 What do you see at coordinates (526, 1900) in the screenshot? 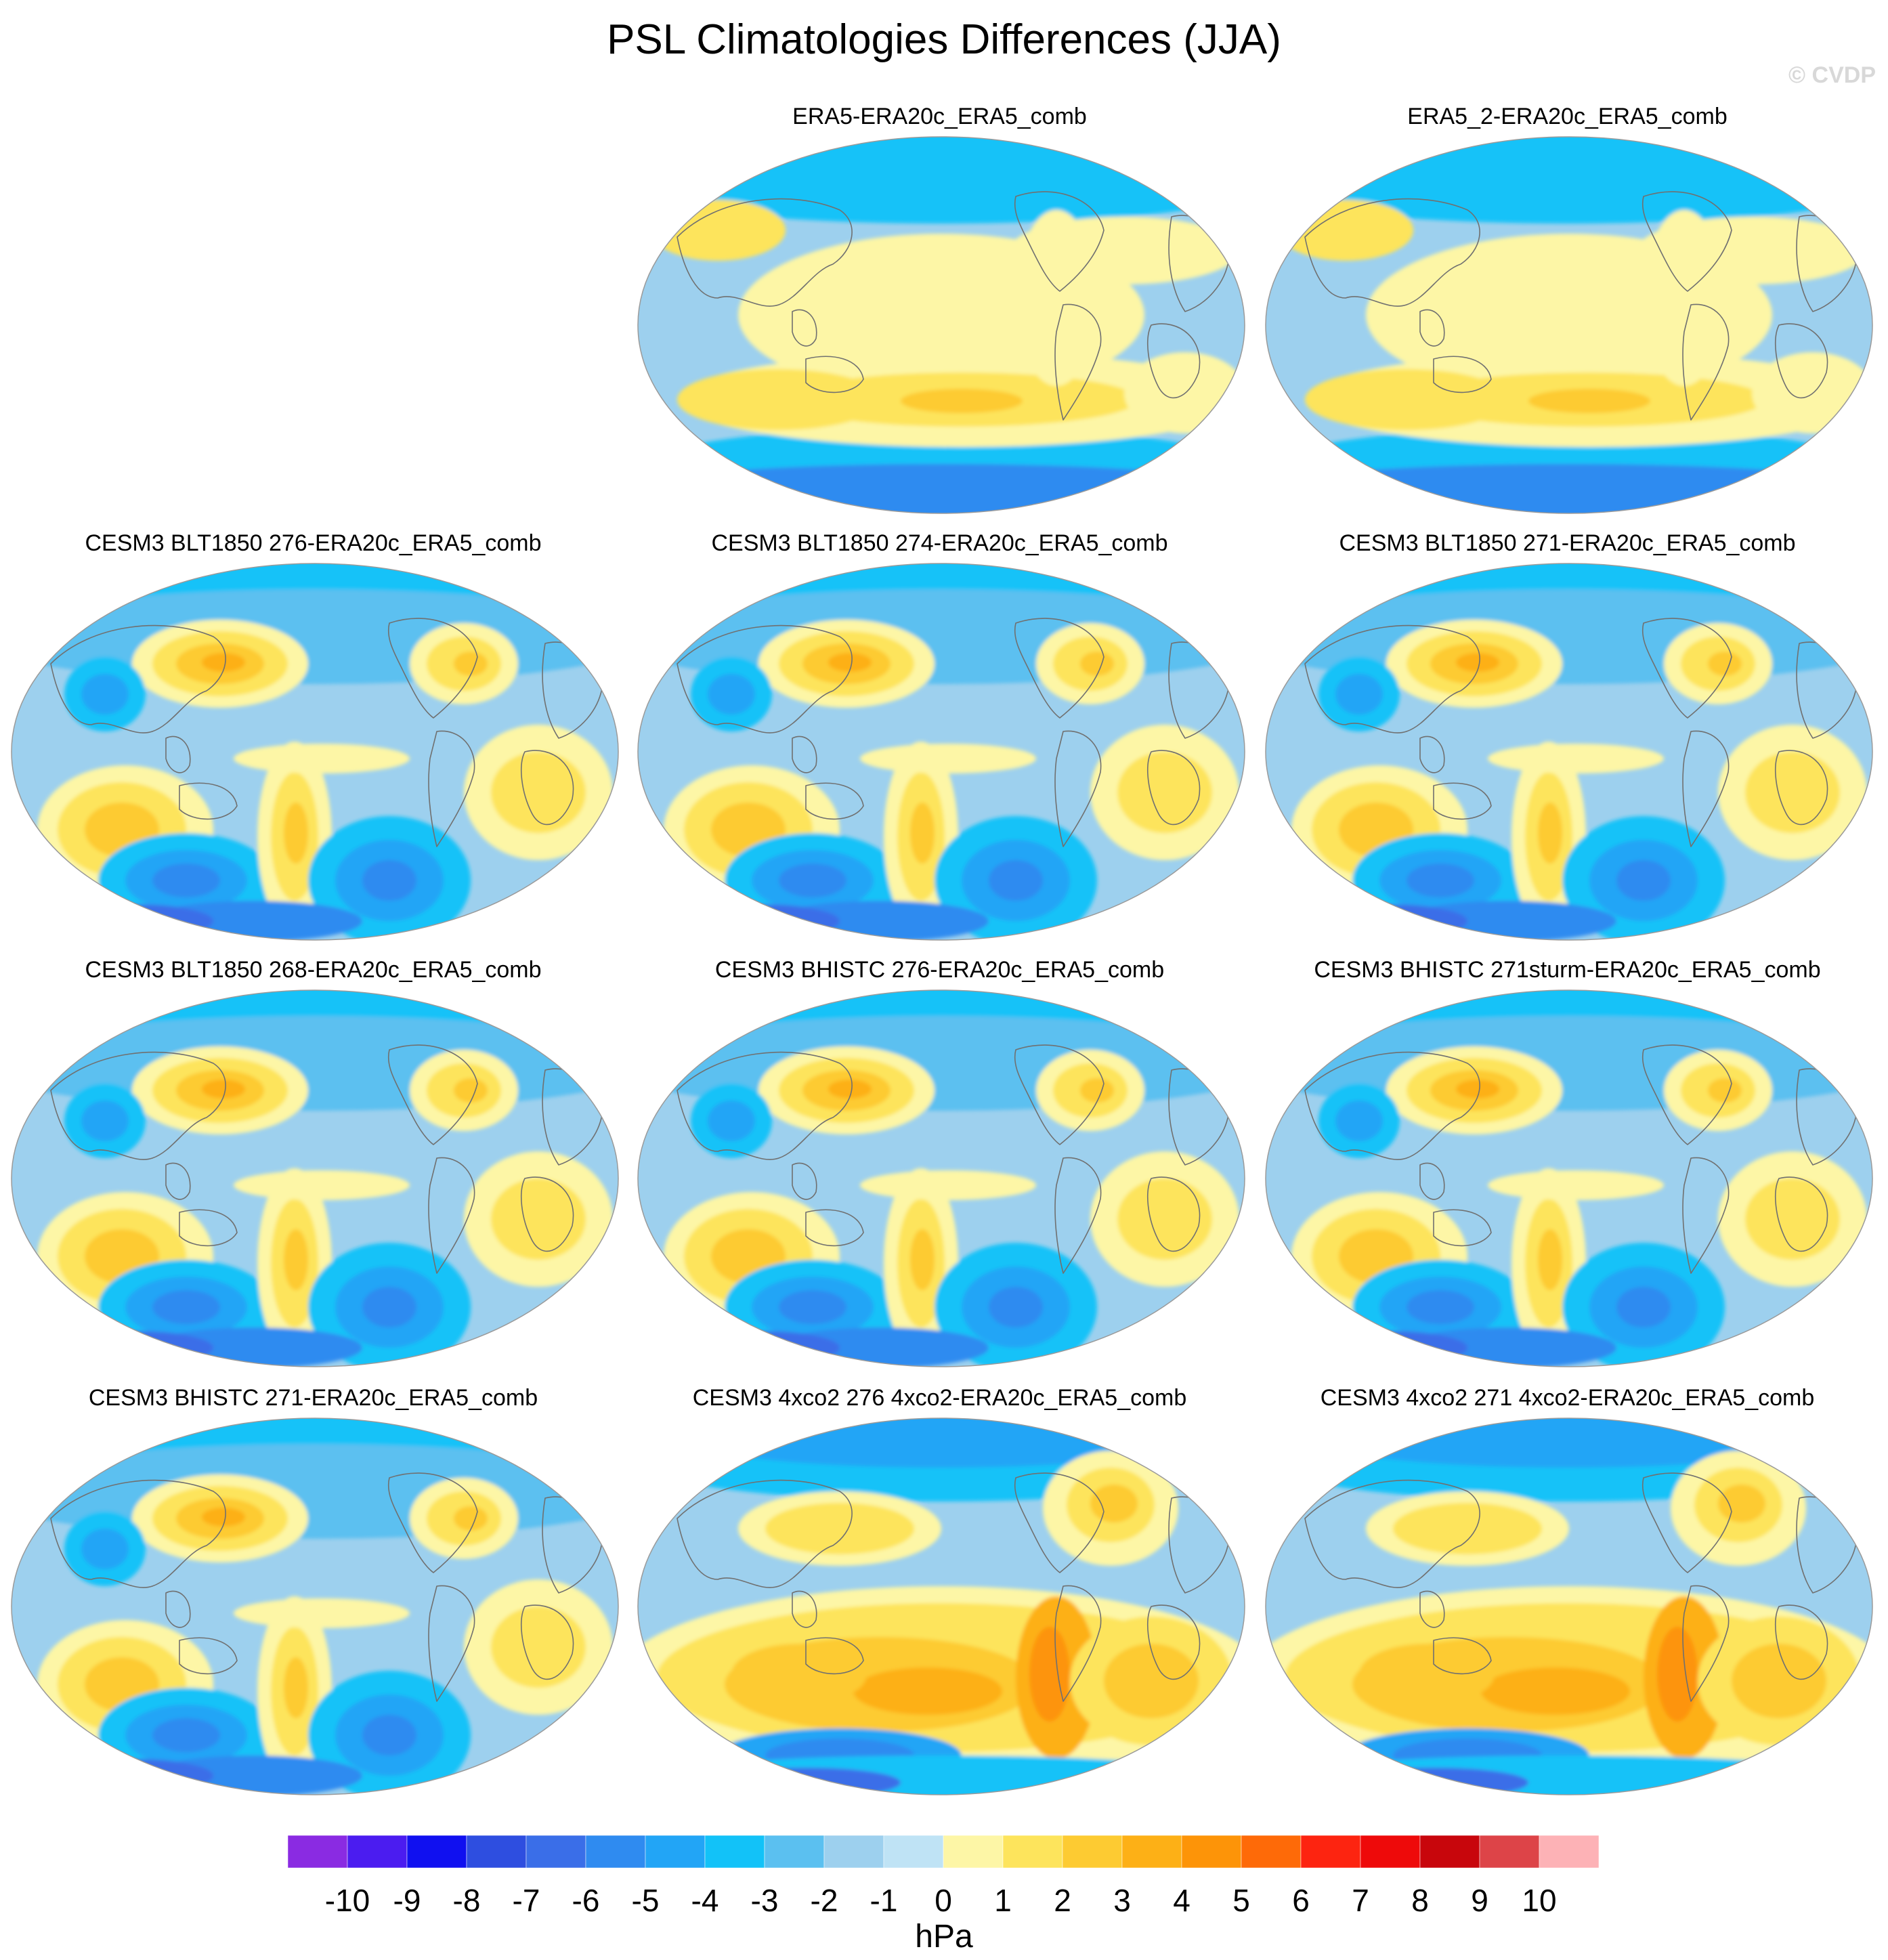
I see `colorbar-tick-label: -7` at bounding box center [526, 1900].